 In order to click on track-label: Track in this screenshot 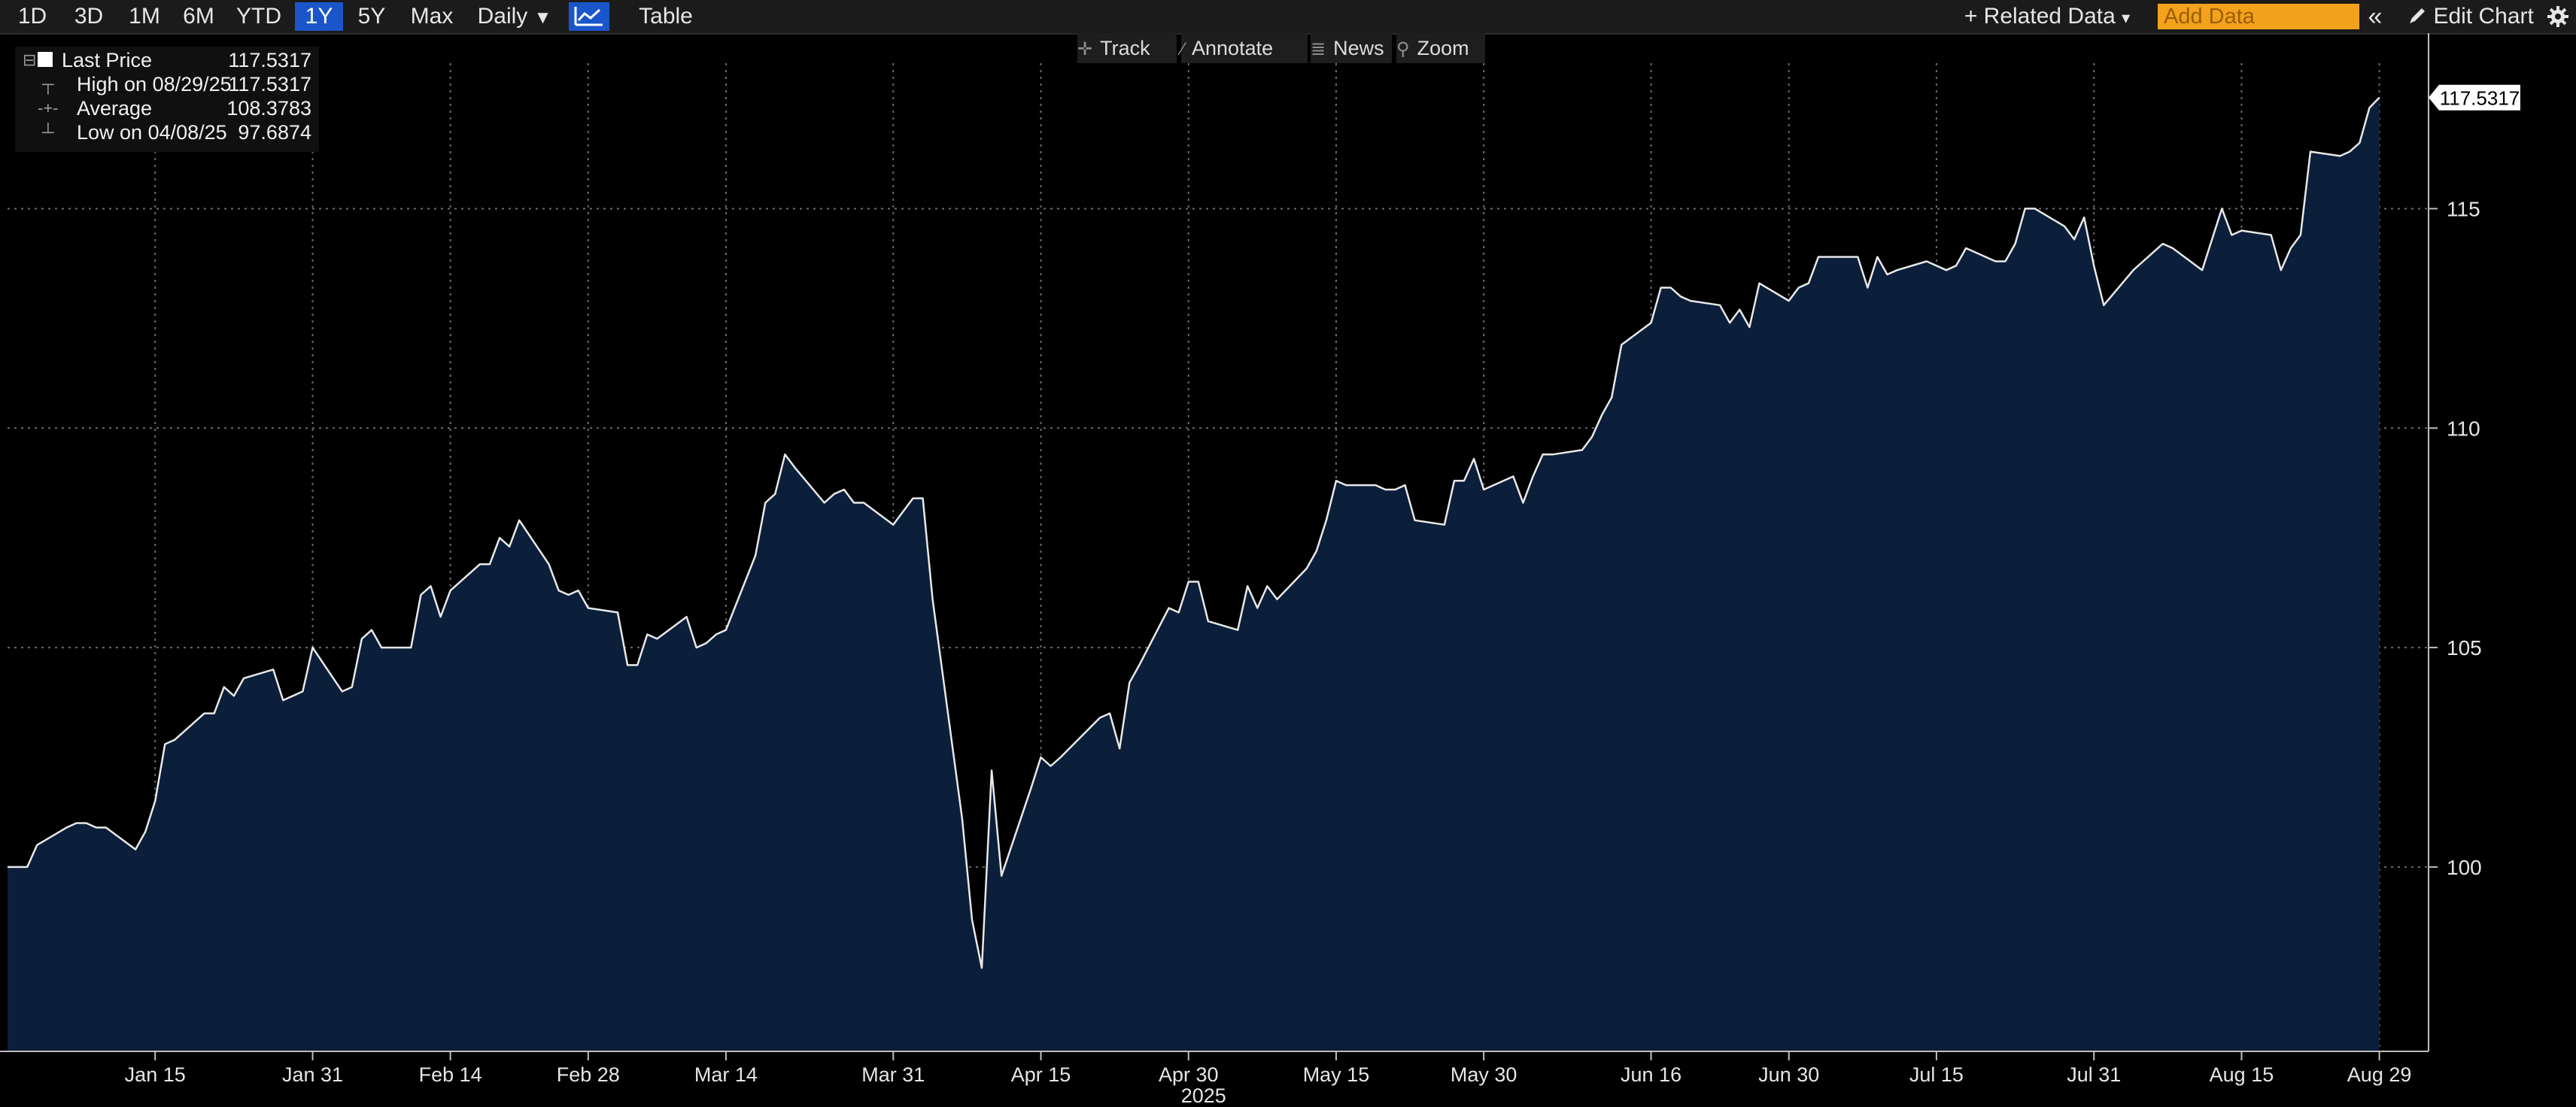, I will do `click(1125, 48)`.